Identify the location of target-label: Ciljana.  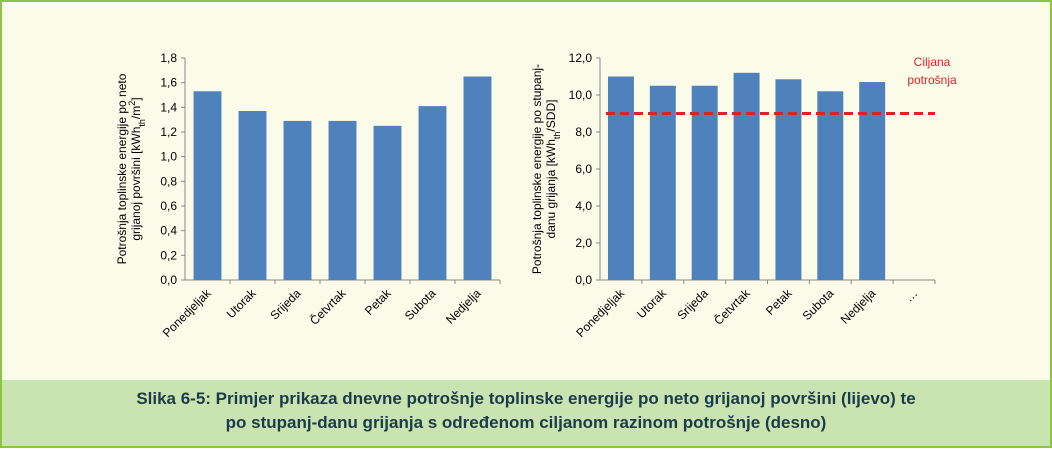
(932, 62).